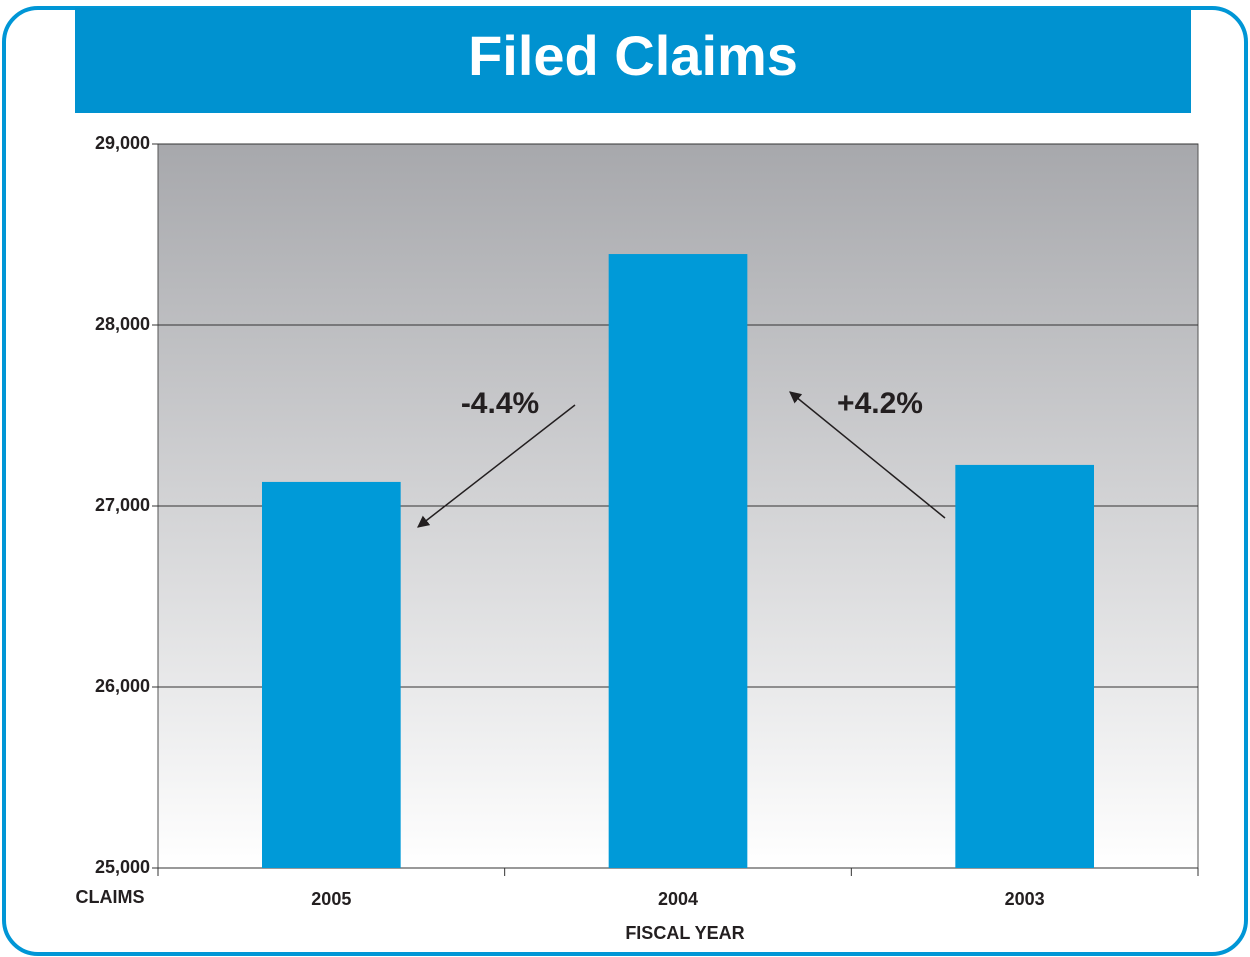 This screenshot has width=1250, height=957. What do you see at coordinates (122, 324) in the screenshot?
I see `y-tick-label: 28,000` at bounding box center [122, 324].